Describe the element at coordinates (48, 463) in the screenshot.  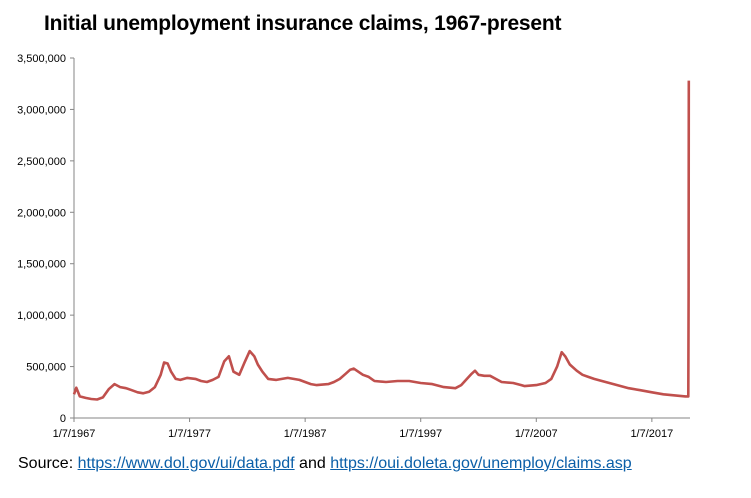
I see `source-prefix: Source:` at that location.